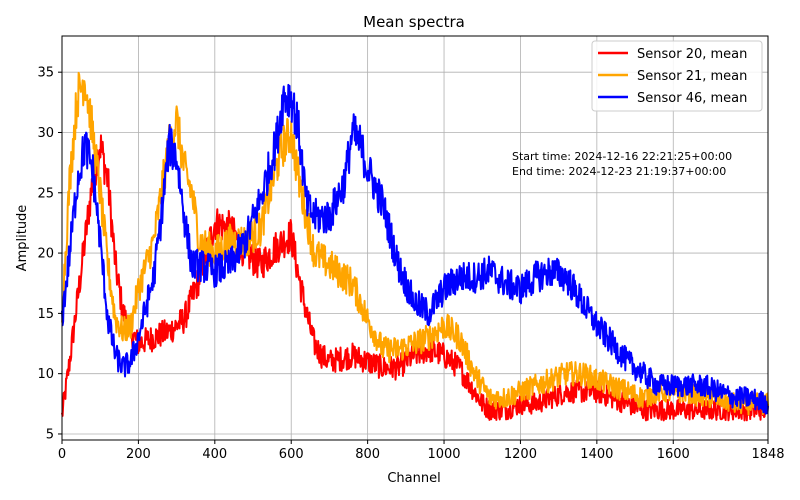 The width and height of the screenshot is (800, 500). Describe the element at coordinates (767, 454) in the screenshot. I see `x-tick-label: 1848` at that location.